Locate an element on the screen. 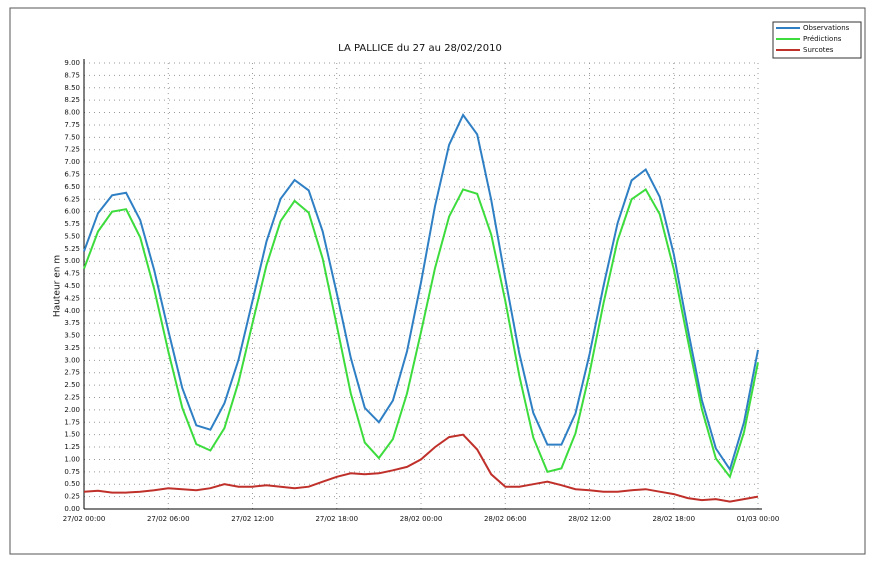 The height and width of the screenshot is (571, 876). y-tick-label: 6.75 is located at coordinates (72, 175).